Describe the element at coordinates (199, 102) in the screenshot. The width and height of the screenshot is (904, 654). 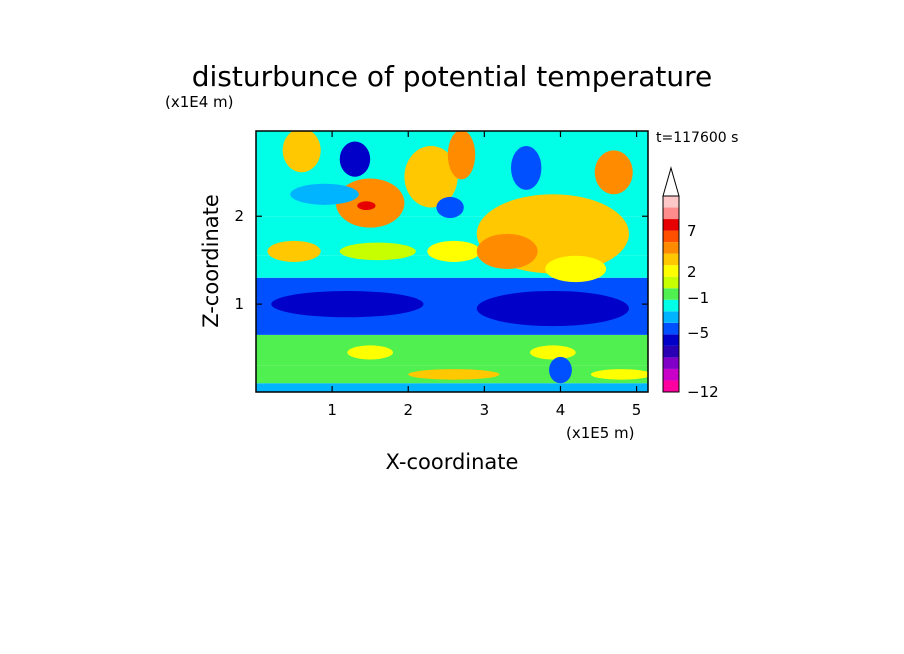
I see `y-unit-label: (x1E4 m)` at that location.